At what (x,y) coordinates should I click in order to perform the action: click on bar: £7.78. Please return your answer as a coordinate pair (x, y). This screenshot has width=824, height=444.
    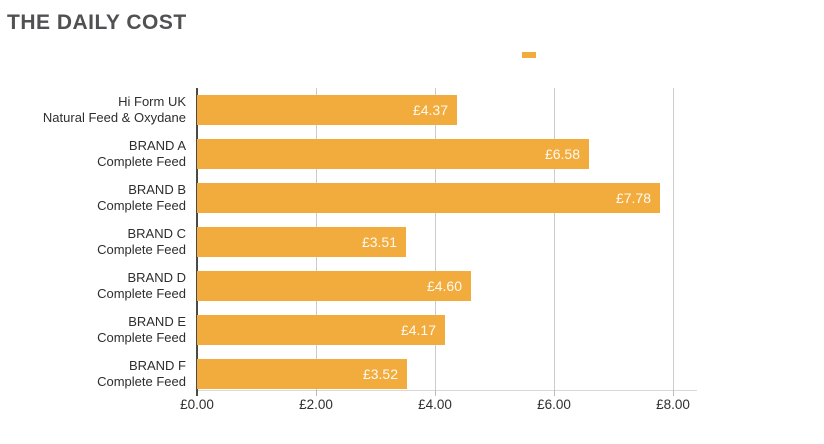
    Looking at the image, I should click on (428, 198).